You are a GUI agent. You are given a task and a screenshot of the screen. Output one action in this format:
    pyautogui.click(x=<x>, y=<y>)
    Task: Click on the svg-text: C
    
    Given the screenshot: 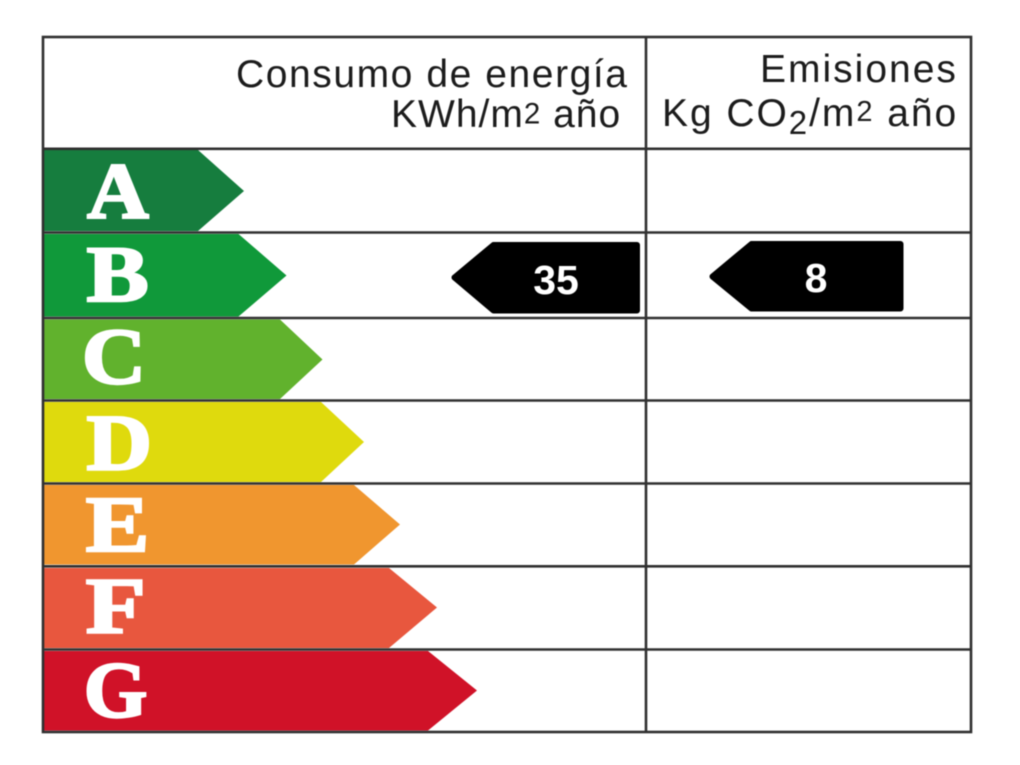 What is the action you would take?
    pyautogui.click(x=114, y=357)
    